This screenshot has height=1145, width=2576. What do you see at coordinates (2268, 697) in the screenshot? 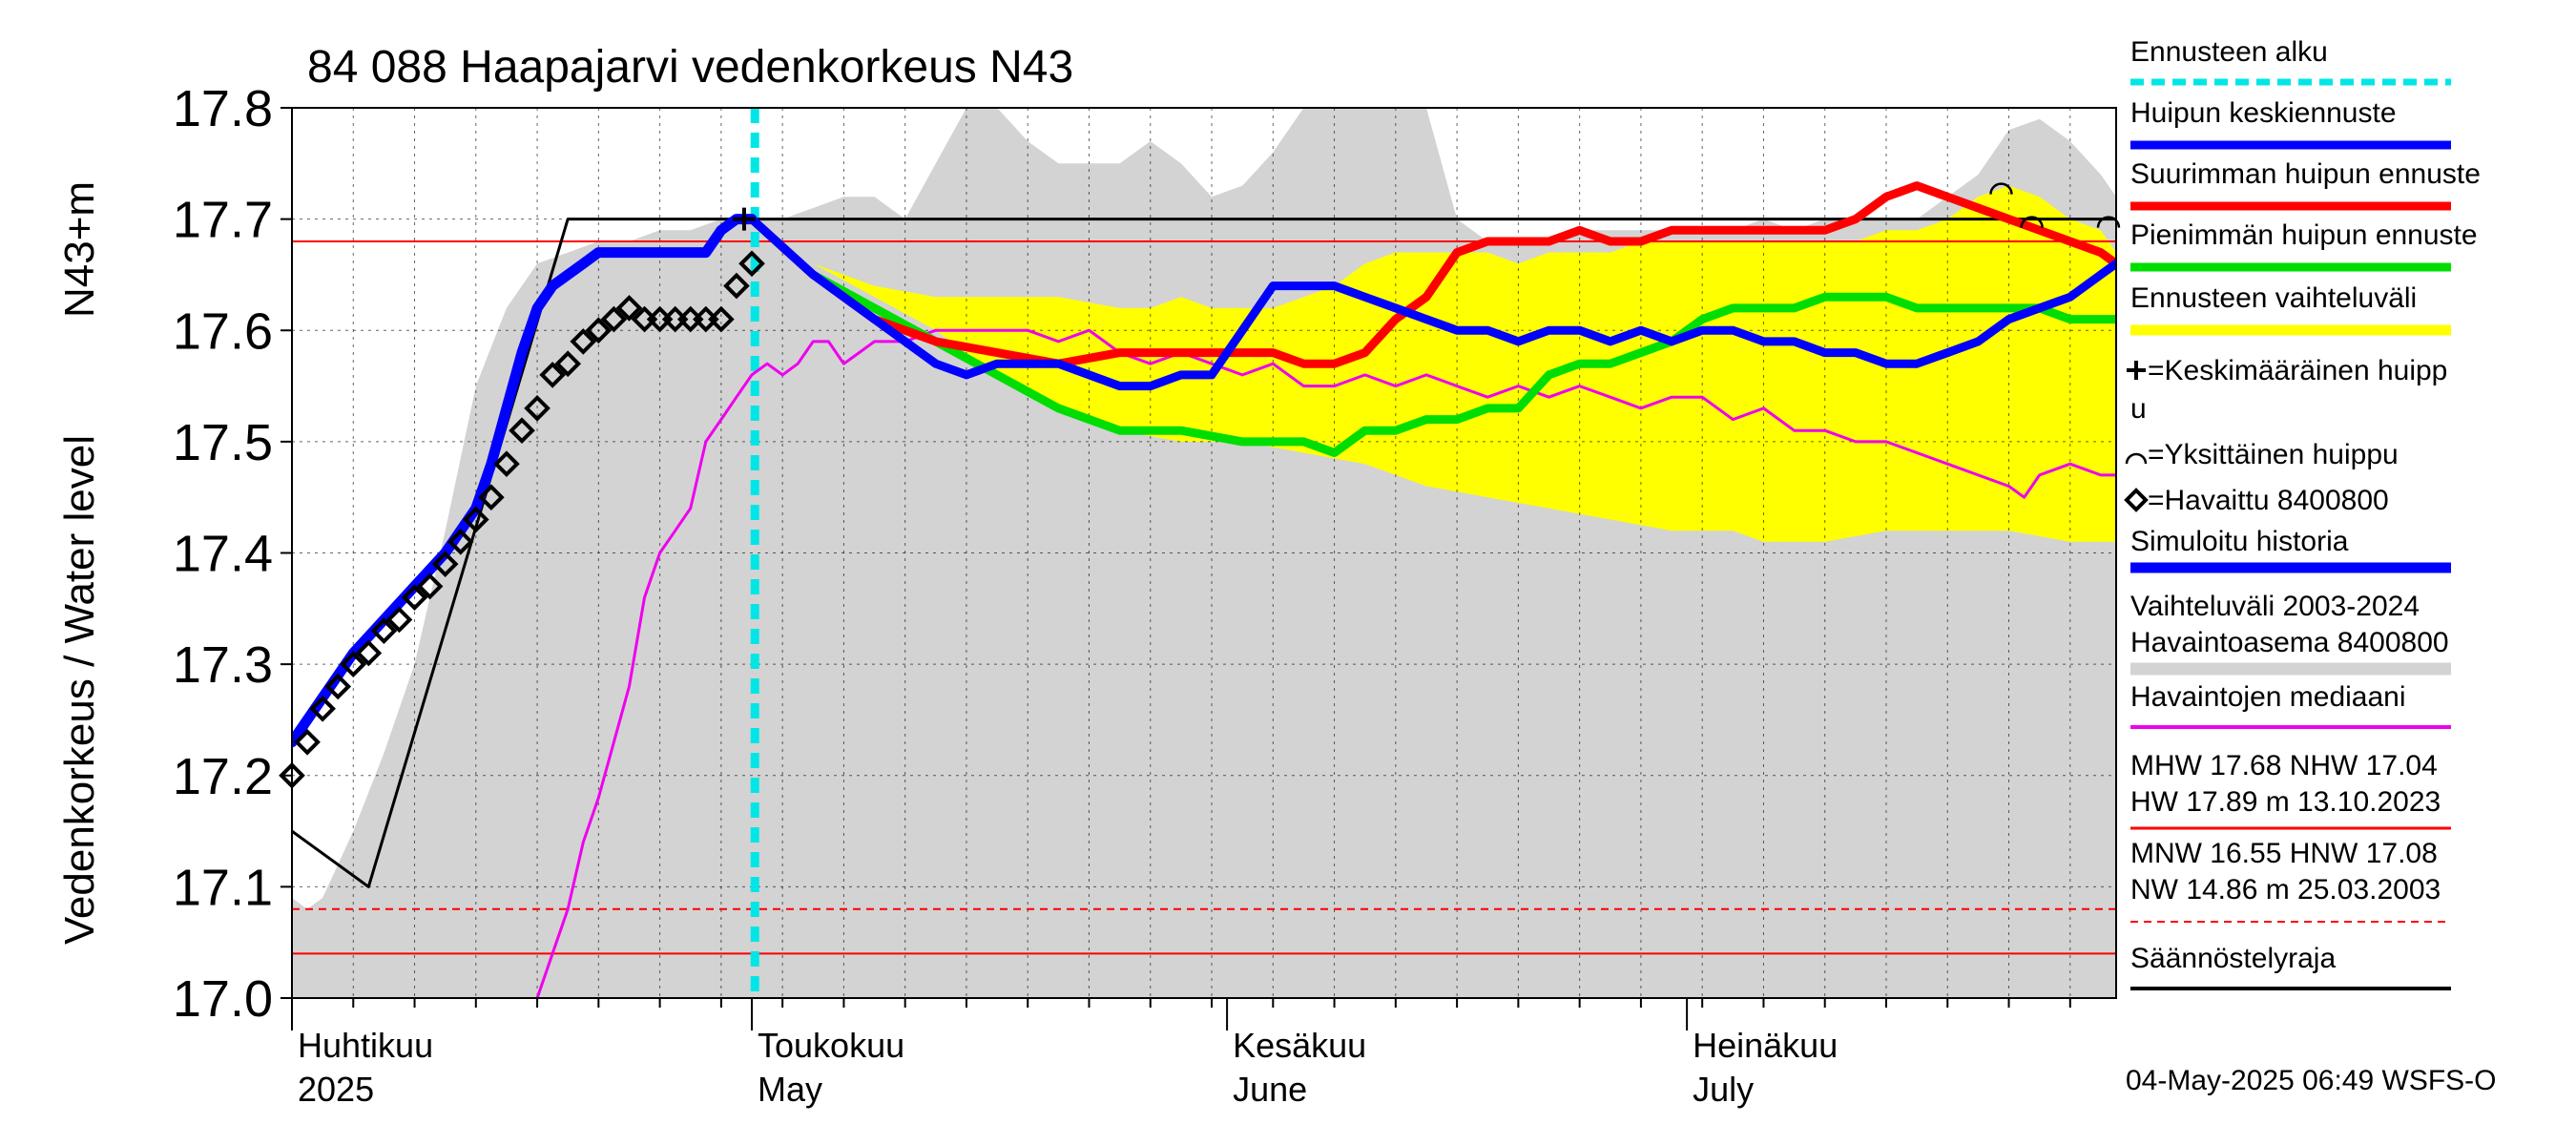
I see `legend-label: Havaintojen mediaani` at bounding box center [2268, 697].